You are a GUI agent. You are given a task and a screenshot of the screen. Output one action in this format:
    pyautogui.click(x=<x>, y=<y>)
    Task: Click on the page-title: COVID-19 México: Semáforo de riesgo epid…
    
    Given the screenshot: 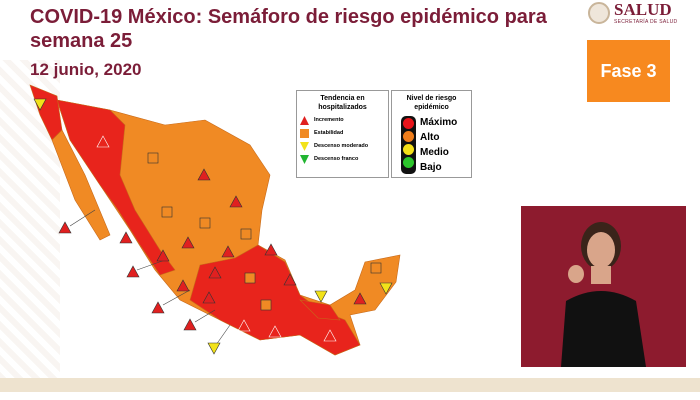 What is the action you would take?
    pyautogui.click(x=288, y=29)
    